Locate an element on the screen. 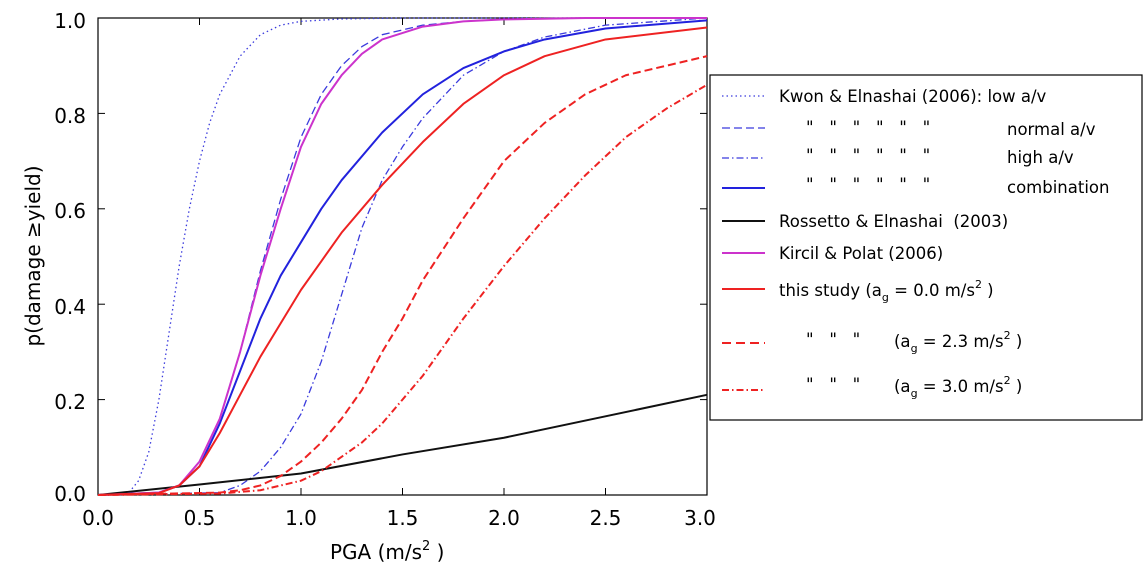 The image size is (1146, 568). x-axis-label-text: PGA (m/s is located at coordinates (376, 552).